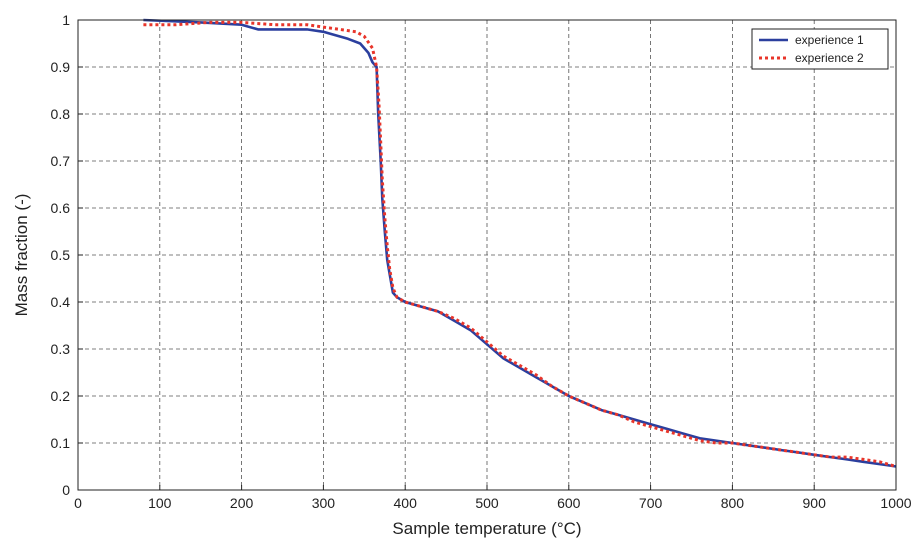  Describe the element at coordinates (61, 114) in the screenshot. I see `y-tick-label: 0.8` at that location.